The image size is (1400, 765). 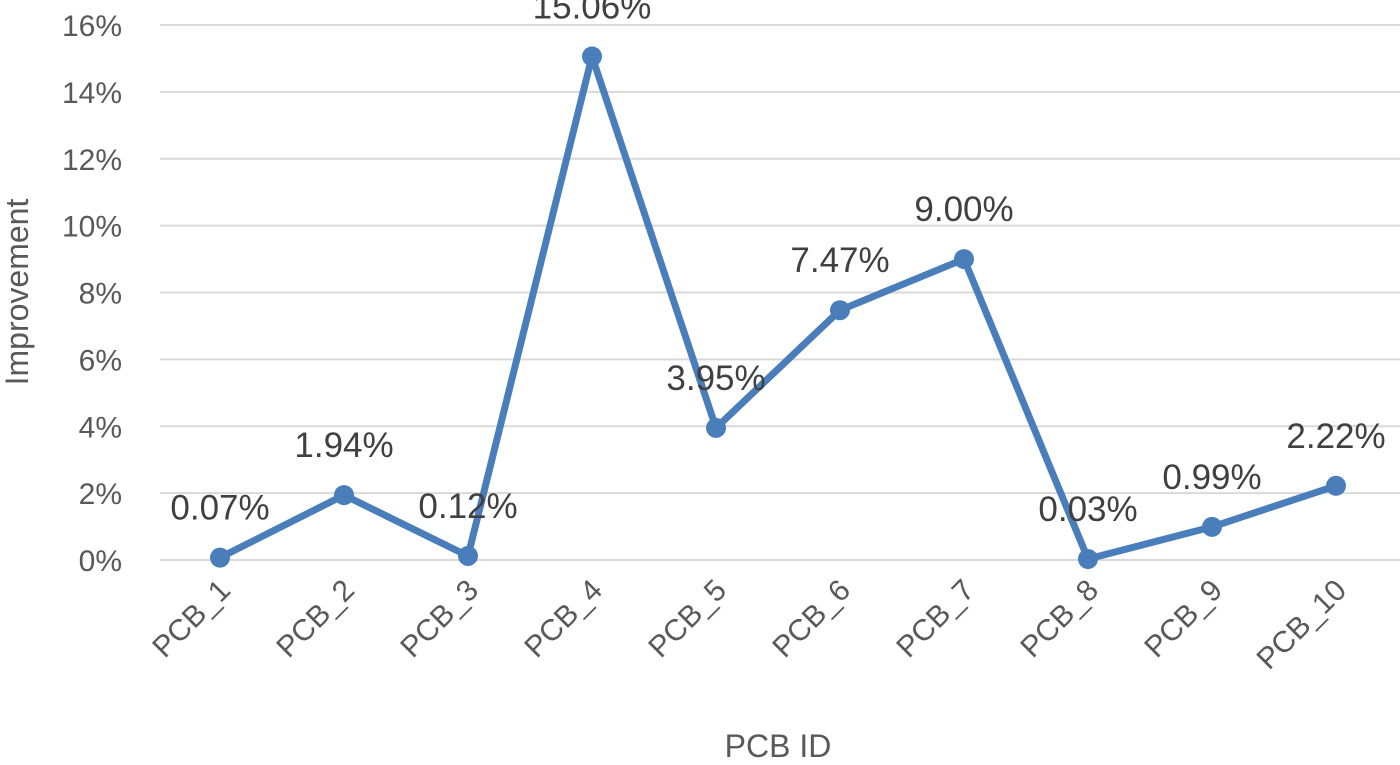 I want to click on y-tick-label: 4%, so click(x=100, y=427).